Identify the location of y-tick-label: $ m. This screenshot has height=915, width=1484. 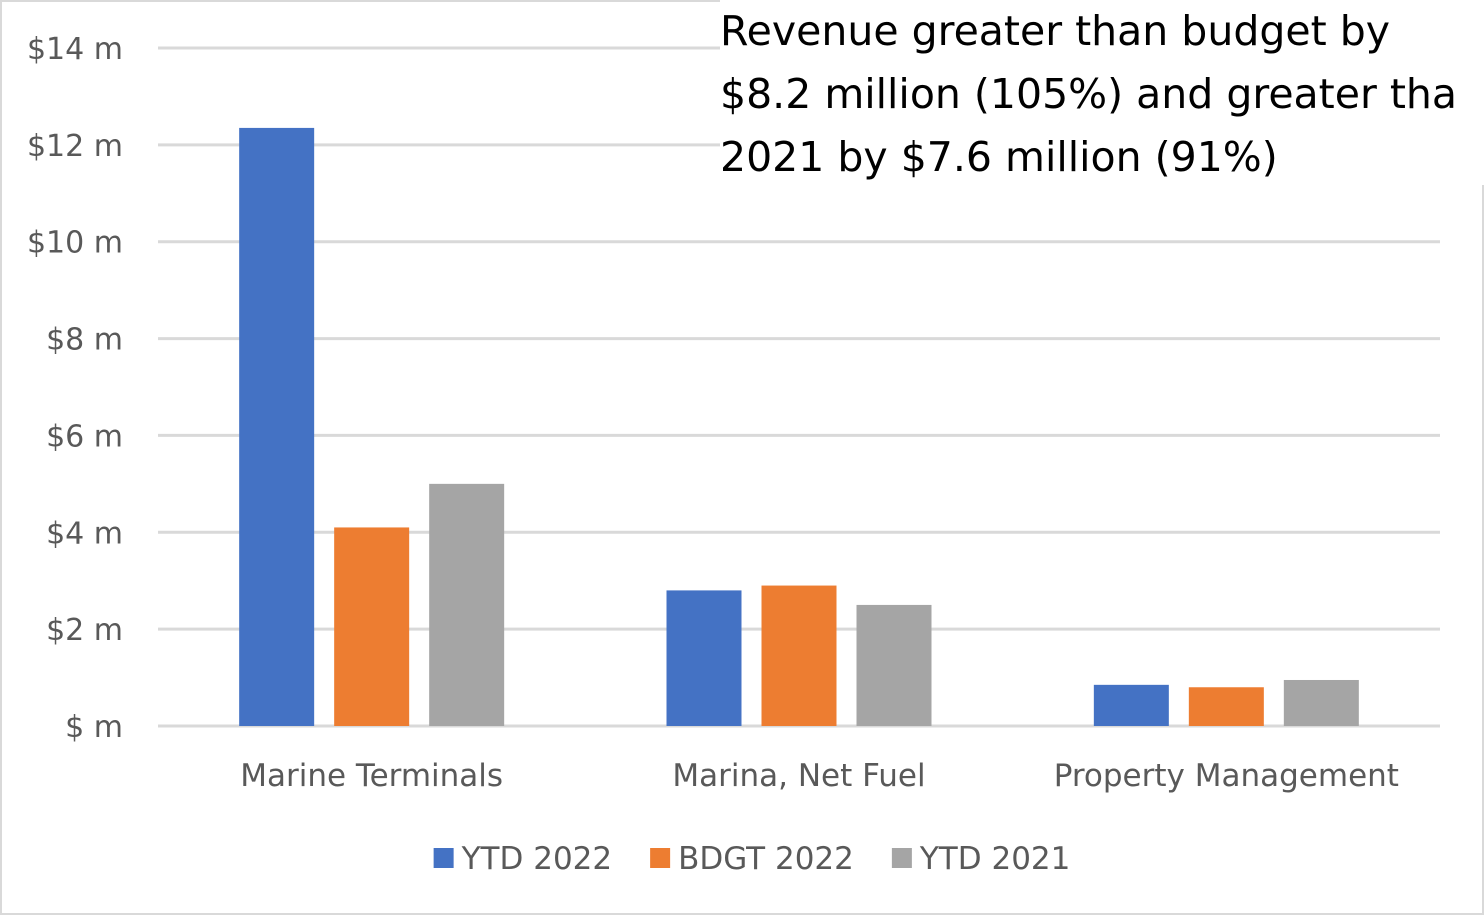
(94, 727).